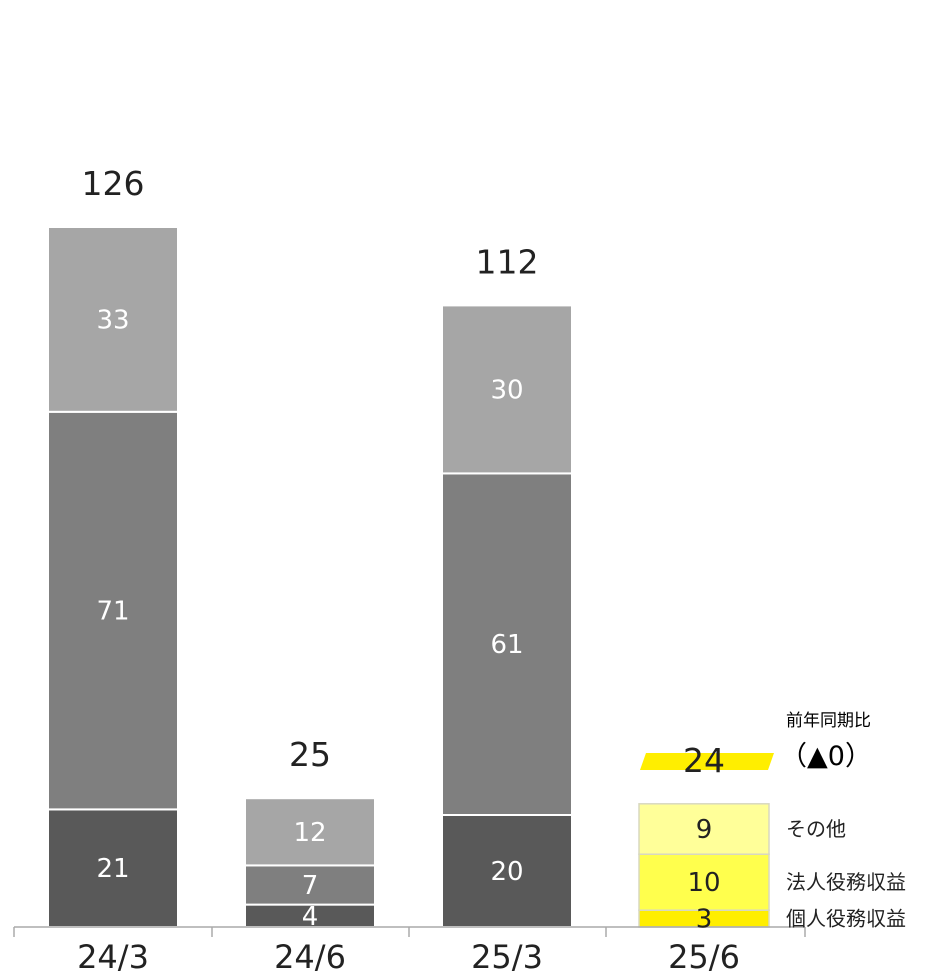  Describe the element at coordinates (506, 872) in the screenshot. I see `segment-value-label: 20` at that location.